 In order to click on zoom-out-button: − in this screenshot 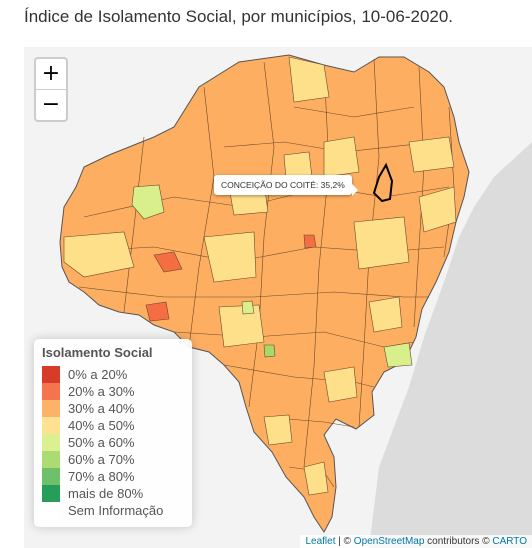, I will do `click(51, 104)`.